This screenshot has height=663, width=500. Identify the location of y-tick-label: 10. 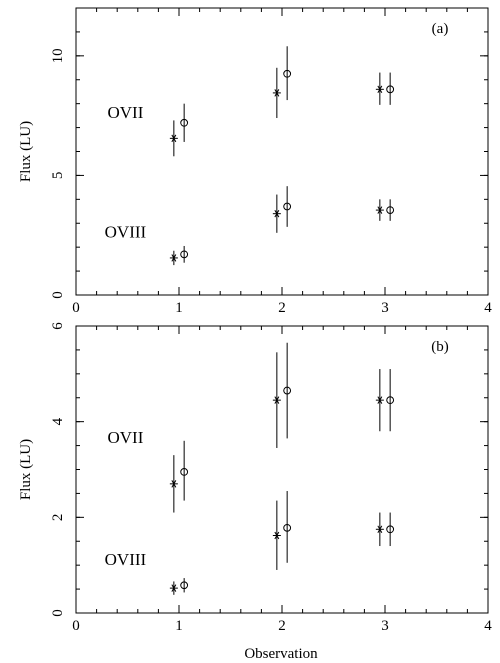
(58, 55).